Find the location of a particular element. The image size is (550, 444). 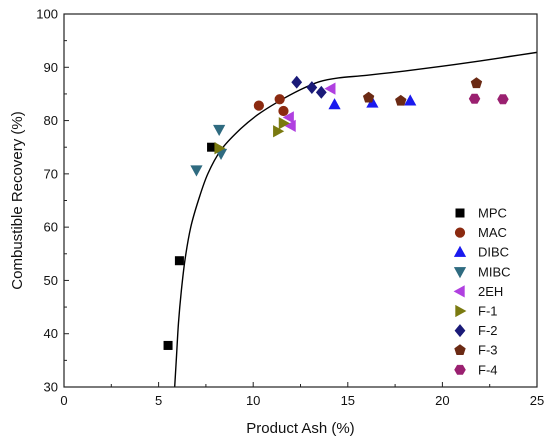

legend-label-mibc: MIBC is located at coordinates (494, 271).